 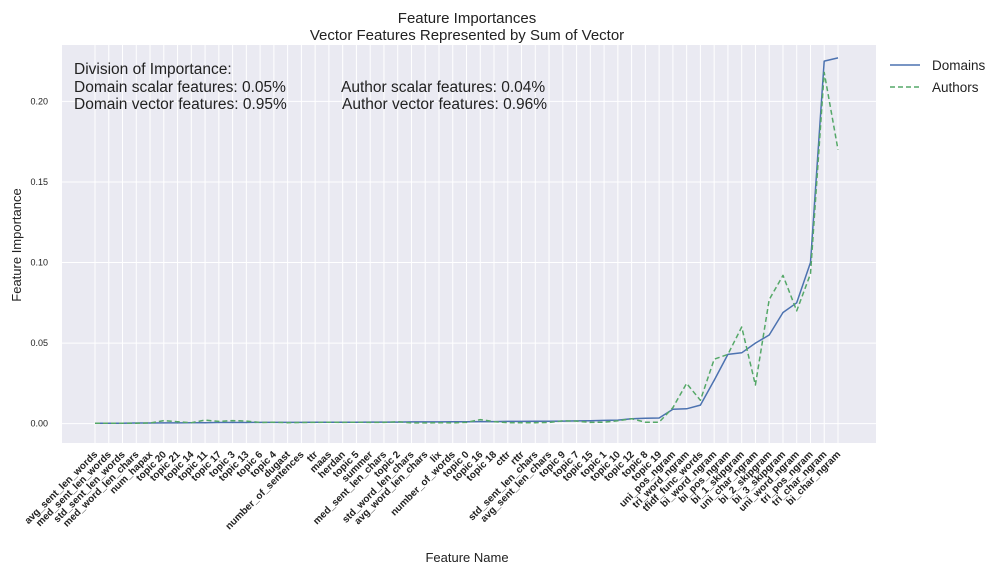 What do you see at coordinates (180, 87) in the screenshot?
I see `annotation-domain-scalar: Domain scalar features: 0.05%` at bounding box center [180, 87].